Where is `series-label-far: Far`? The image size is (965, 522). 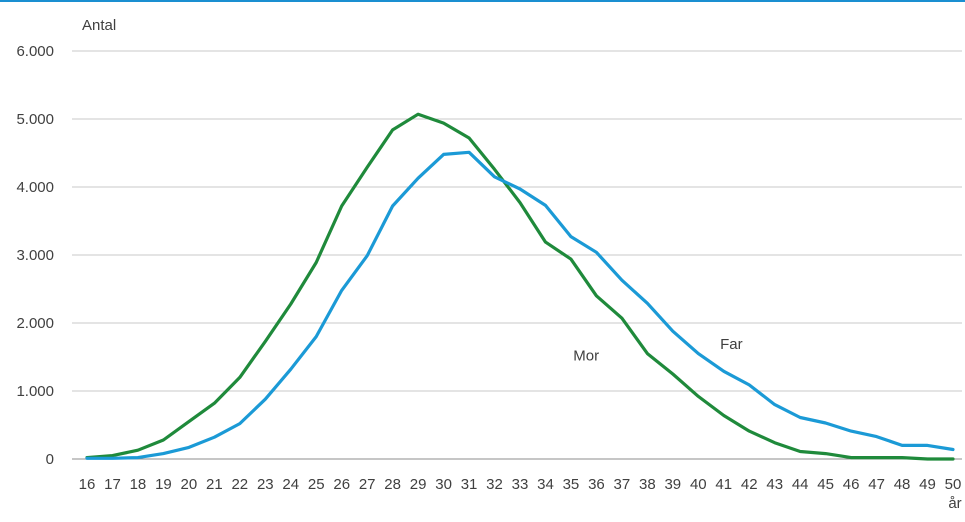
series-label-far: Far is located at coordinates (731, 344).